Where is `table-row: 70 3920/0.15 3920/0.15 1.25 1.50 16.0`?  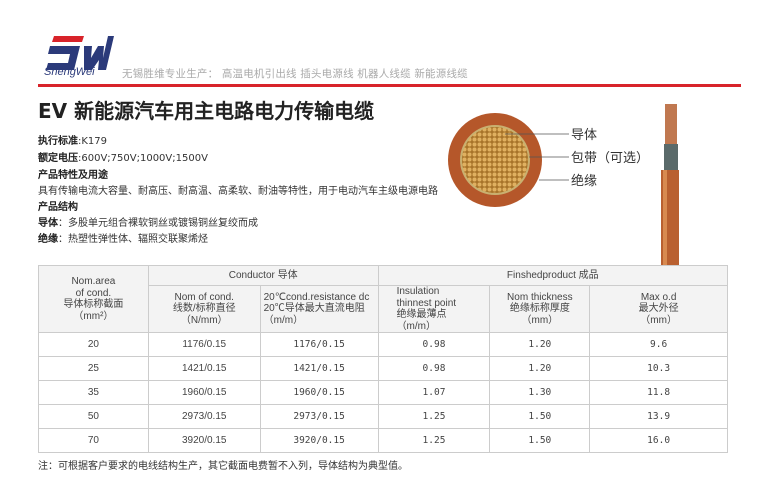 table-row: 70 3920/0.15 3920/0.15 1.25 1.50 16.0 is located at coordinates (383, 440).